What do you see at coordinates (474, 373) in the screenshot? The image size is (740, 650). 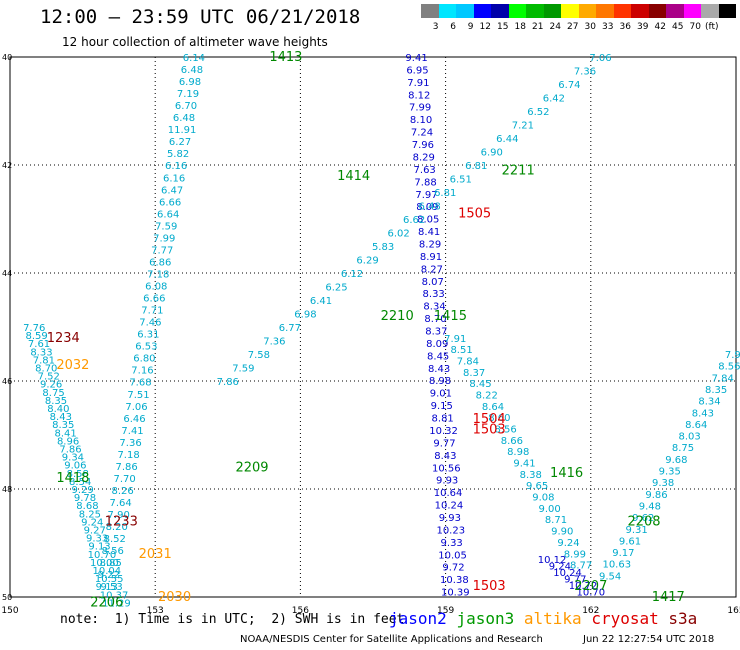 I see `swh-value: 8.37` at bounding box center [474, 373].